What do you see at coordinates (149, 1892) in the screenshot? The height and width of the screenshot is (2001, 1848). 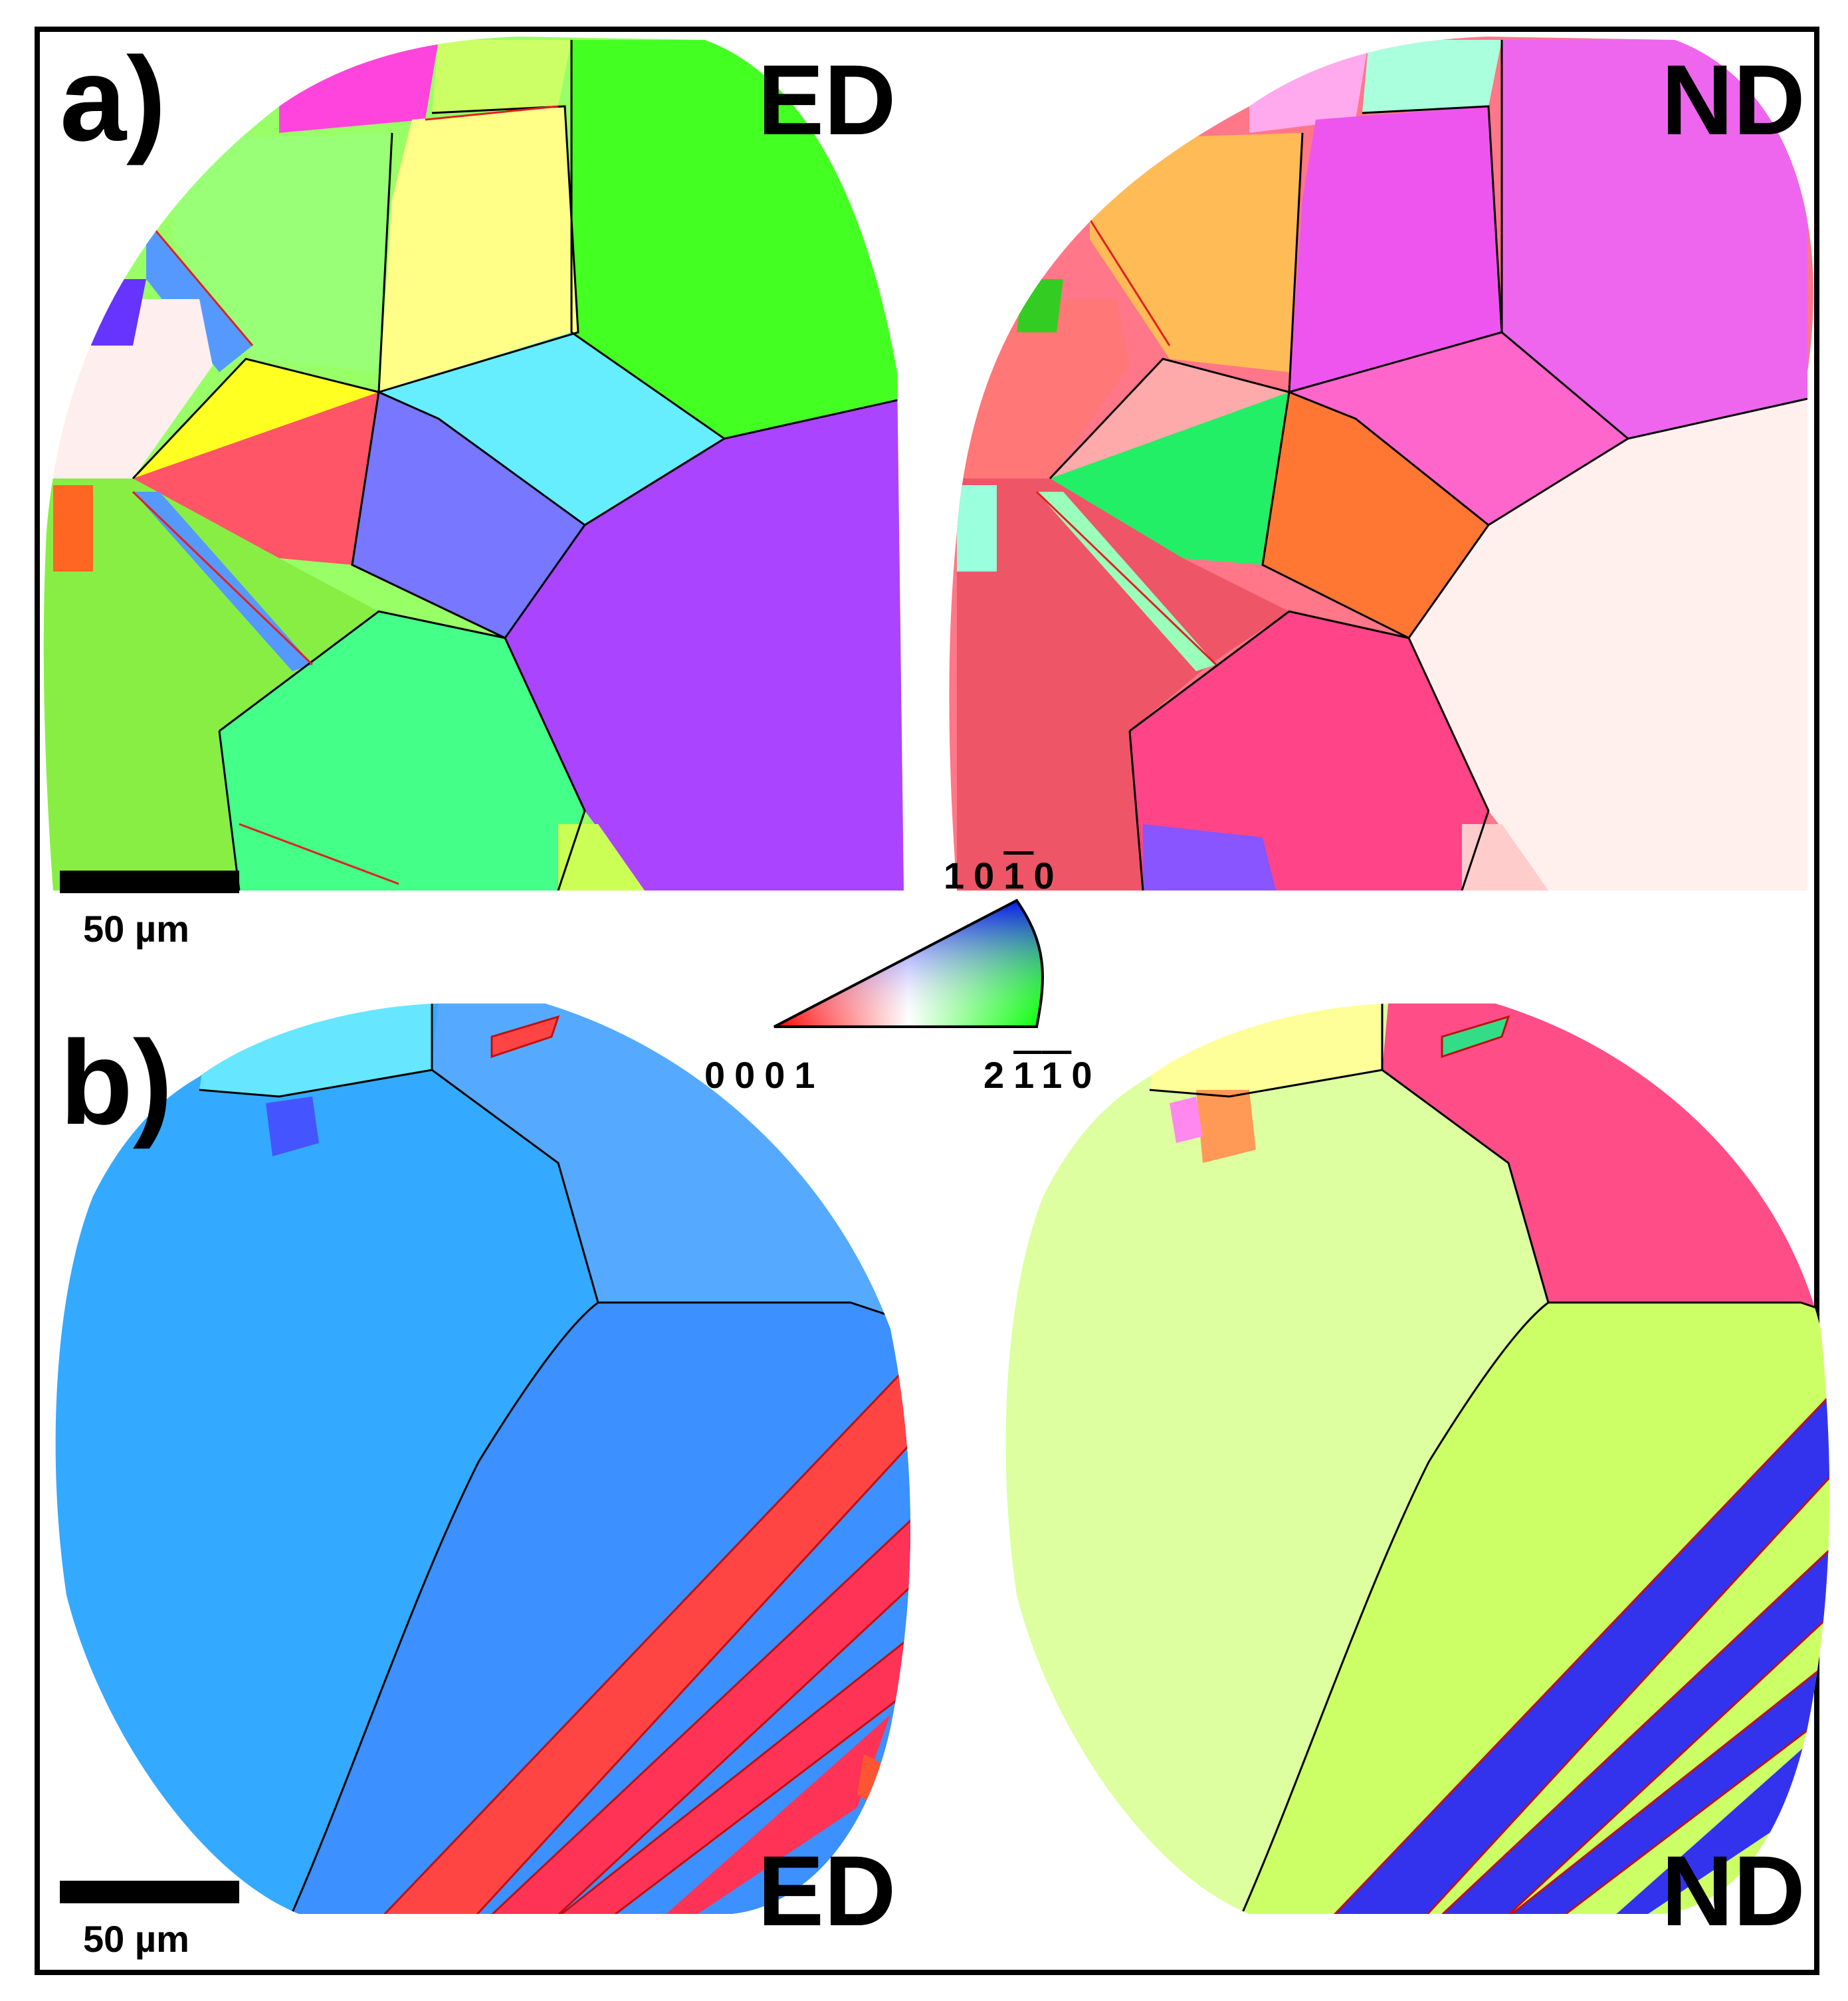 I see `scale-bar-b` at bounding box center [149, 1892].